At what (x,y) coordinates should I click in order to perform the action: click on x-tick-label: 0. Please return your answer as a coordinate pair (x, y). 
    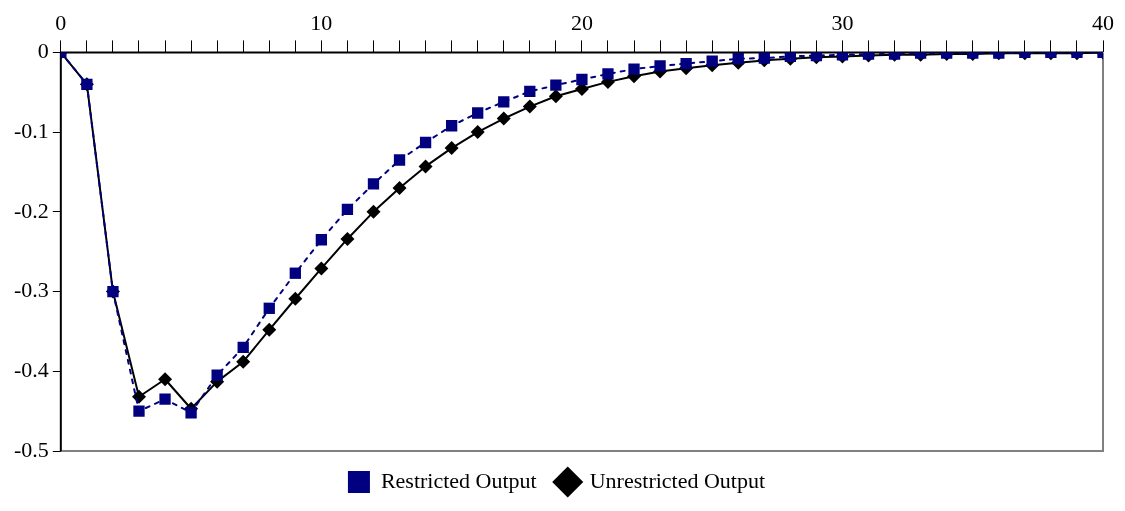
    Looking at the image, I should click on (61, 22).